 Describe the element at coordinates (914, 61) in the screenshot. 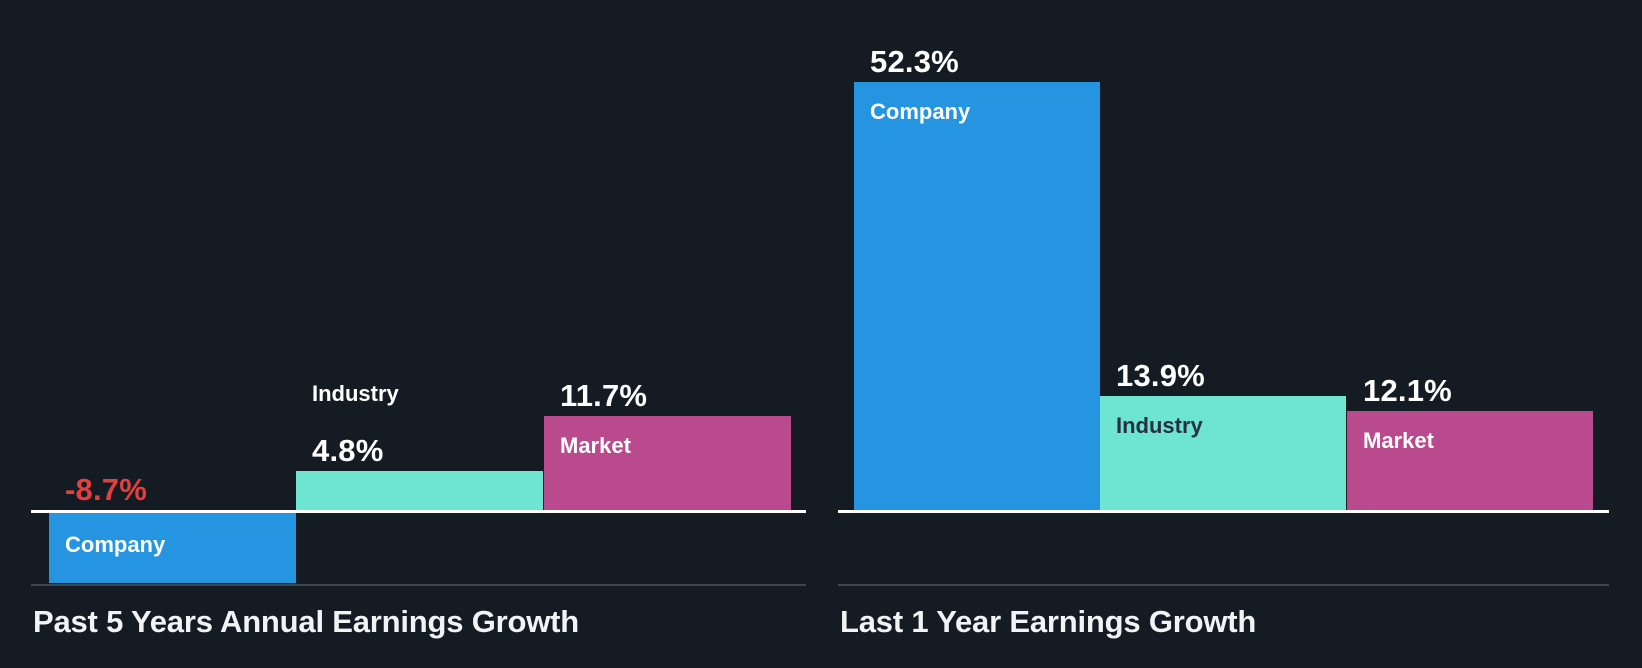

I see `bar-value-label: 52.3%` at that location.